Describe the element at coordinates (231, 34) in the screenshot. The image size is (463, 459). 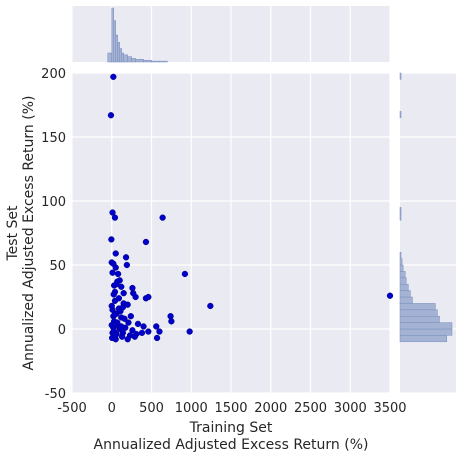
I see `top-marginal` at that location.